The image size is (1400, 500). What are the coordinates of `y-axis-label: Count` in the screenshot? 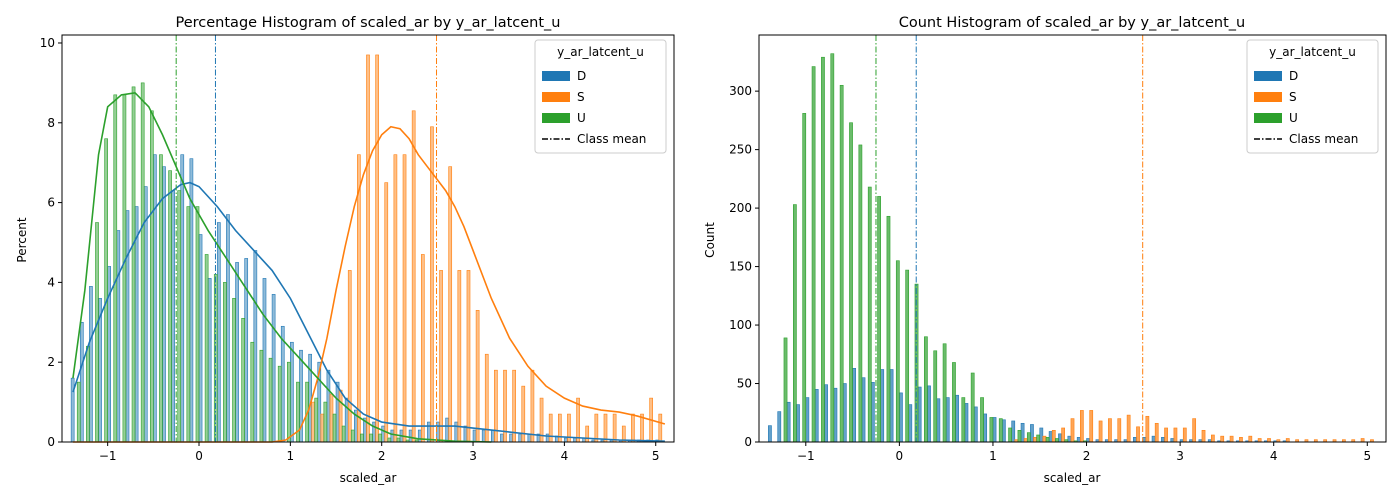 It's located at (710, 240).